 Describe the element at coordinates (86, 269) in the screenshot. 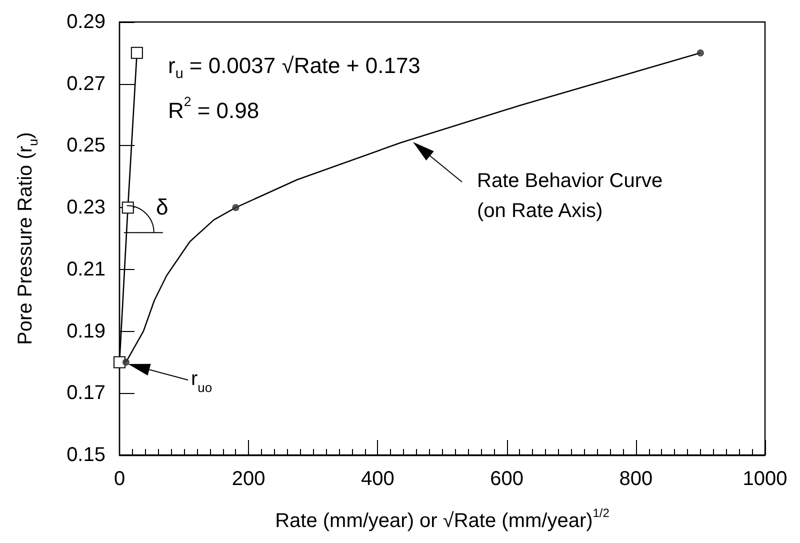

I see `y-tick-label: 0.21` at that location.